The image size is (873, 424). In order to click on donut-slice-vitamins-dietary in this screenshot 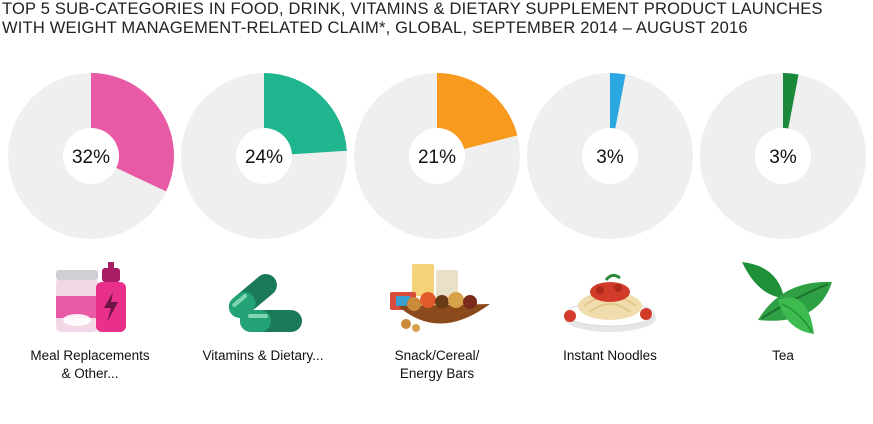, I will do `click(305, 114)`.